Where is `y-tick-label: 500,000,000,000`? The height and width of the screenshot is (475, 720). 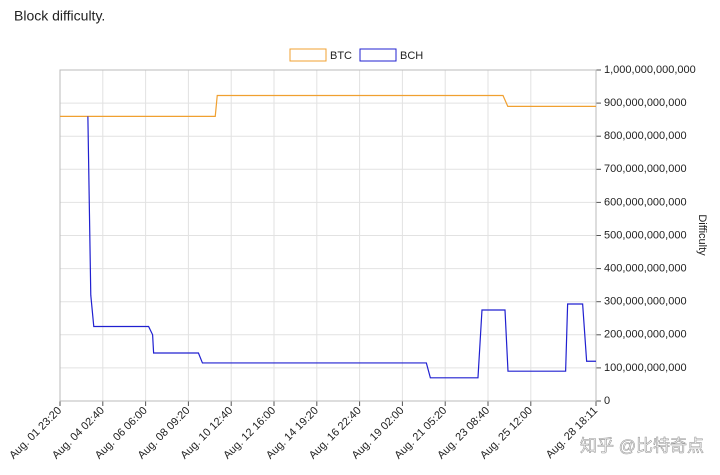
y-tick-label: 500,000,000,000 is located at coordinates (645, 235).